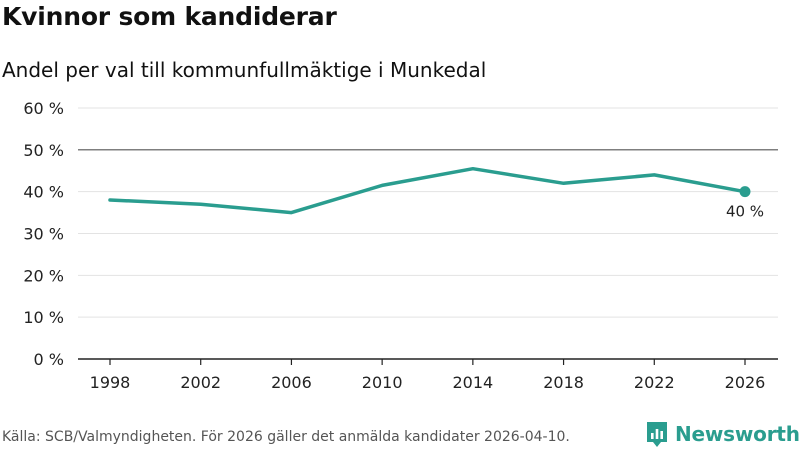 The height and width of the screenshot is (450, 800). I want to click on x-tick-label: 1998, so click(110, 382).